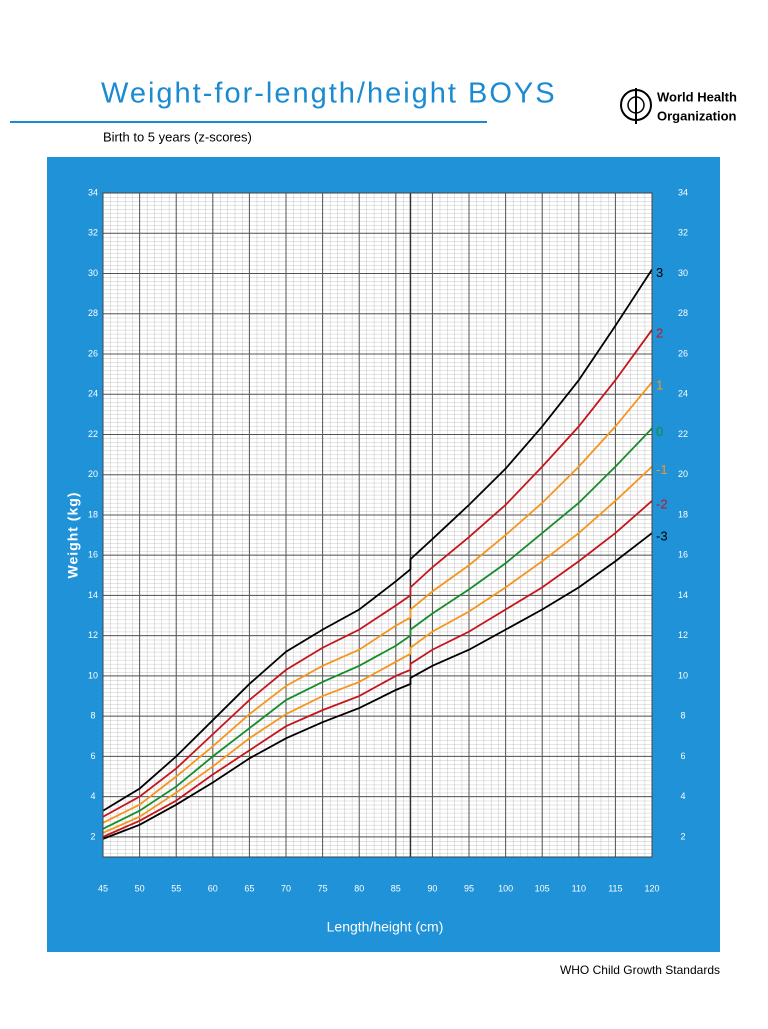 This screenshot has width=768, height=1029. Describe the element at coordinates (505, 888) in the screenshot. I see `x-tick-label: 100` at that location.